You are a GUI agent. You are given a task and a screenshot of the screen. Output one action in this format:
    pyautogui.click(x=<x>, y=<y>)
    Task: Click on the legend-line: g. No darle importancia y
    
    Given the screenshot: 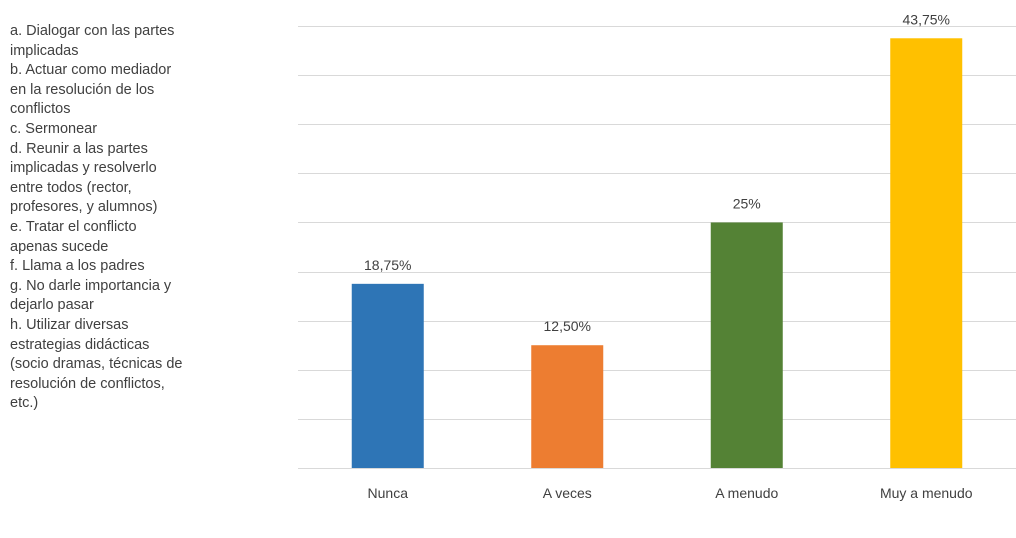 What is the action you would take?
    pyautogui.click(x=91, y=285)
    